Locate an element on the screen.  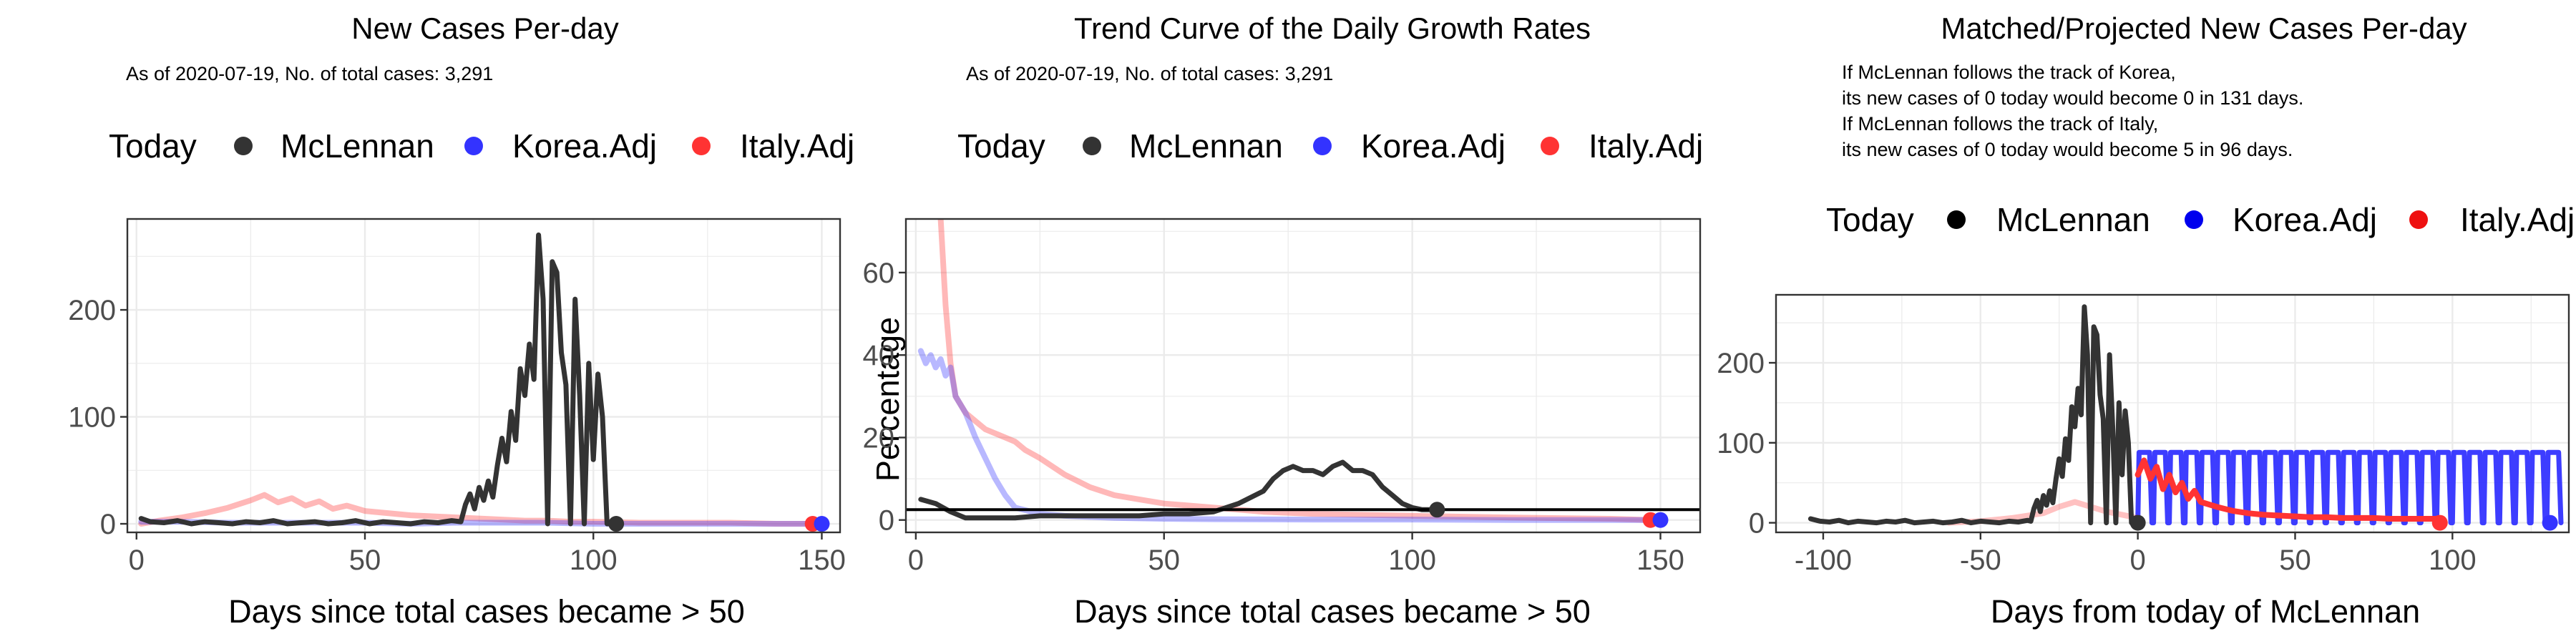
panel-title: Trend Curve of the Daily Growth Rates is located at coordinates (1332, 28).